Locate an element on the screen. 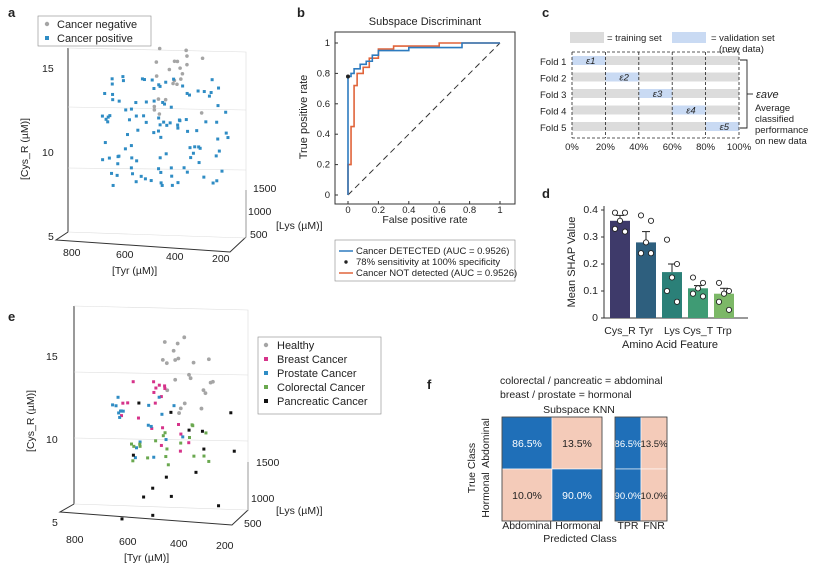  x-axis-label: Amino Acid Feature is located at coordinates (670, 345).